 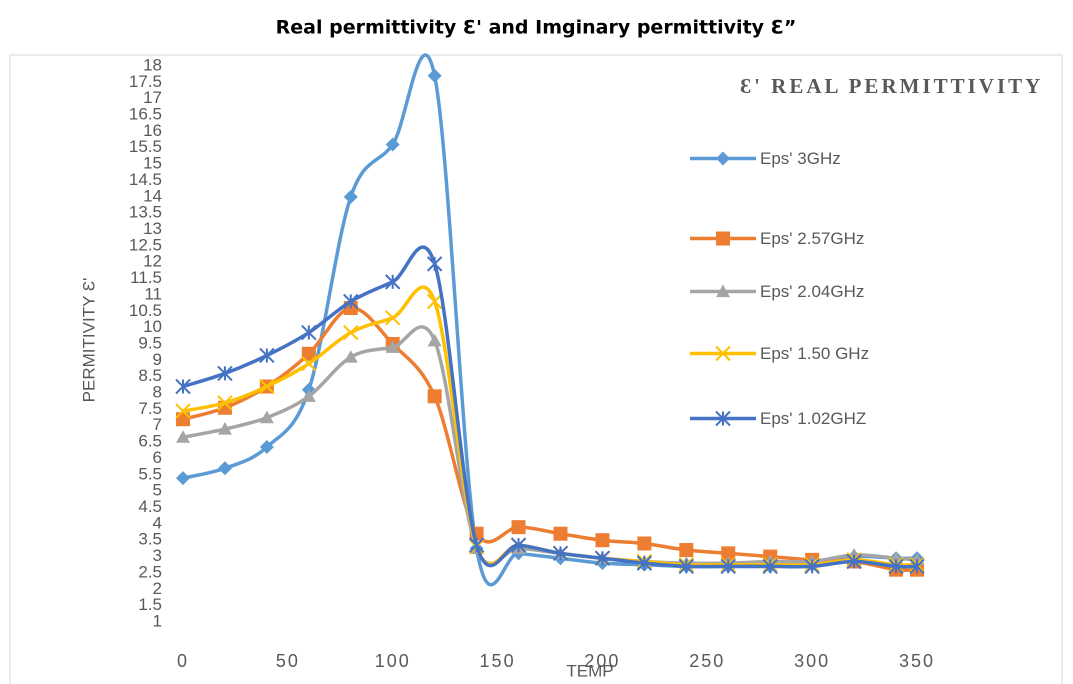 I want to click on y-tick-label: 2.5, so click(x=150, y=571).